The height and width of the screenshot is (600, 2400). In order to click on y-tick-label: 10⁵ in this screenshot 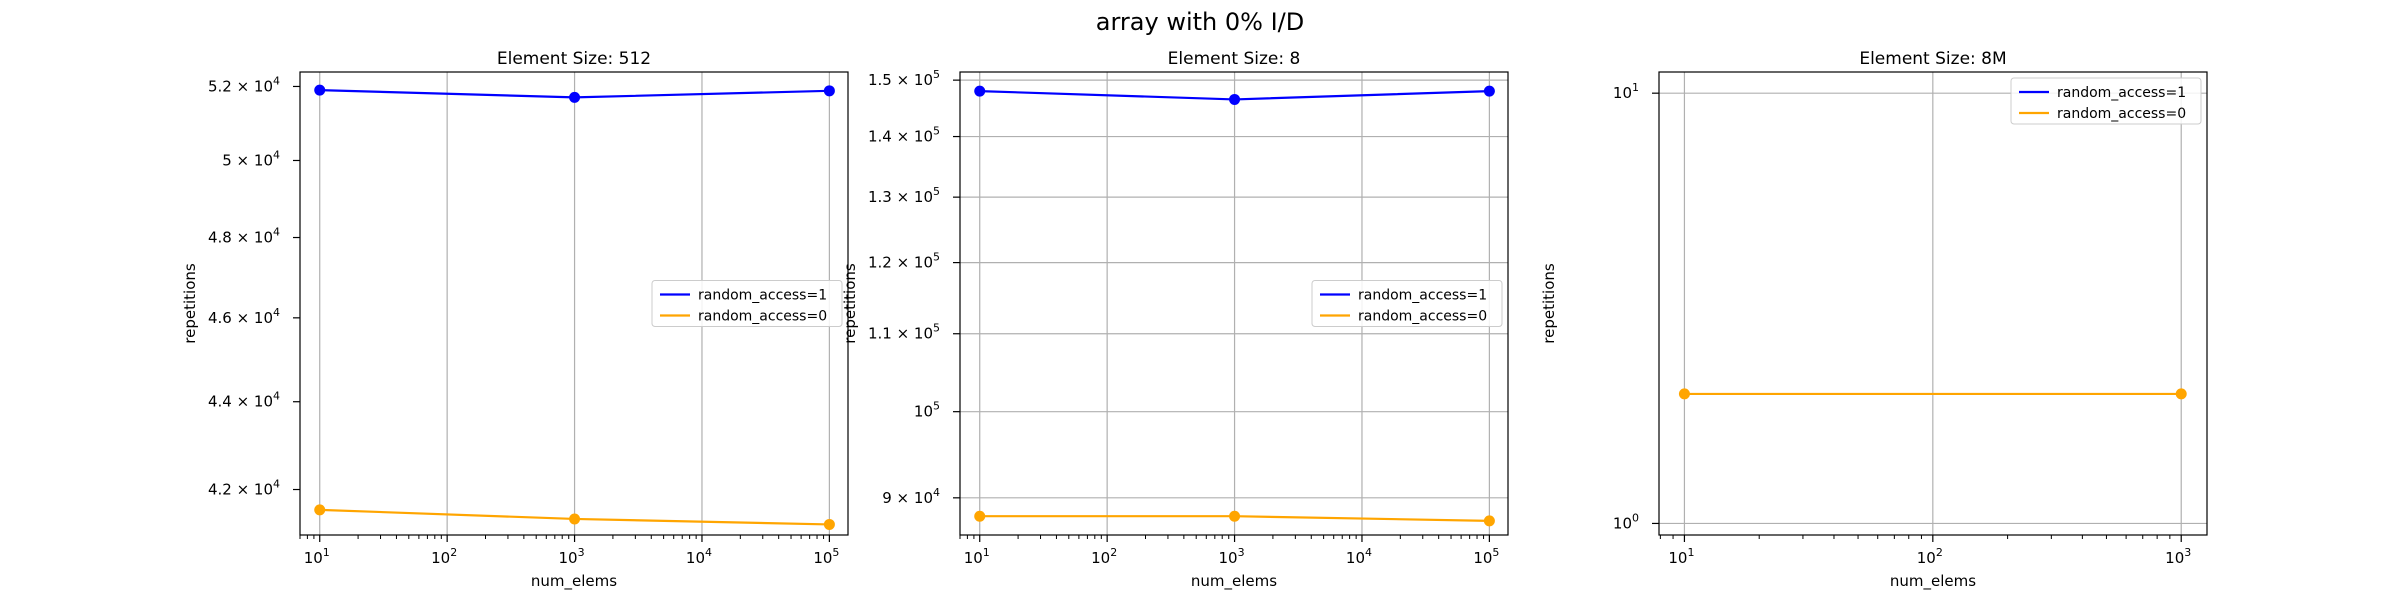, I will do `click(927, 410)`.